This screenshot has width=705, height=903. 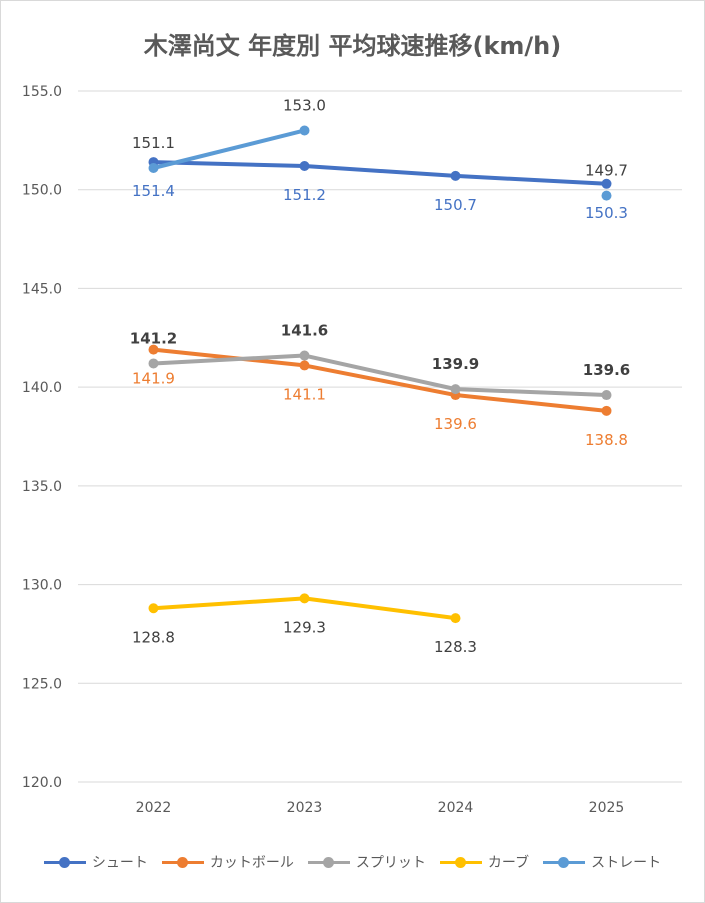 I want to click on legend-label: スプリット, so click(x=390, y=863).